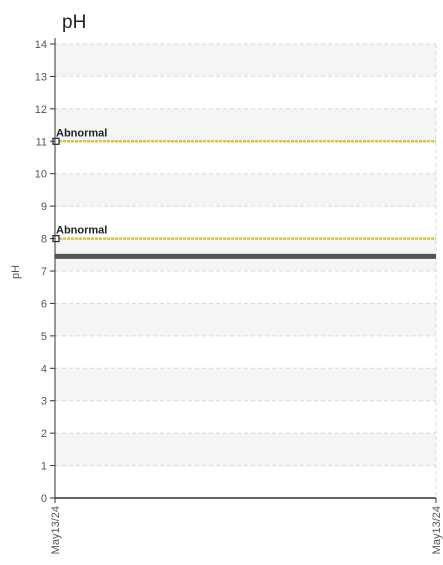 This screenshot has width=443, height=565. Describe the element at coordinates (44, 272) in the screenshot. I see `y-tick-label: 7` at that location.